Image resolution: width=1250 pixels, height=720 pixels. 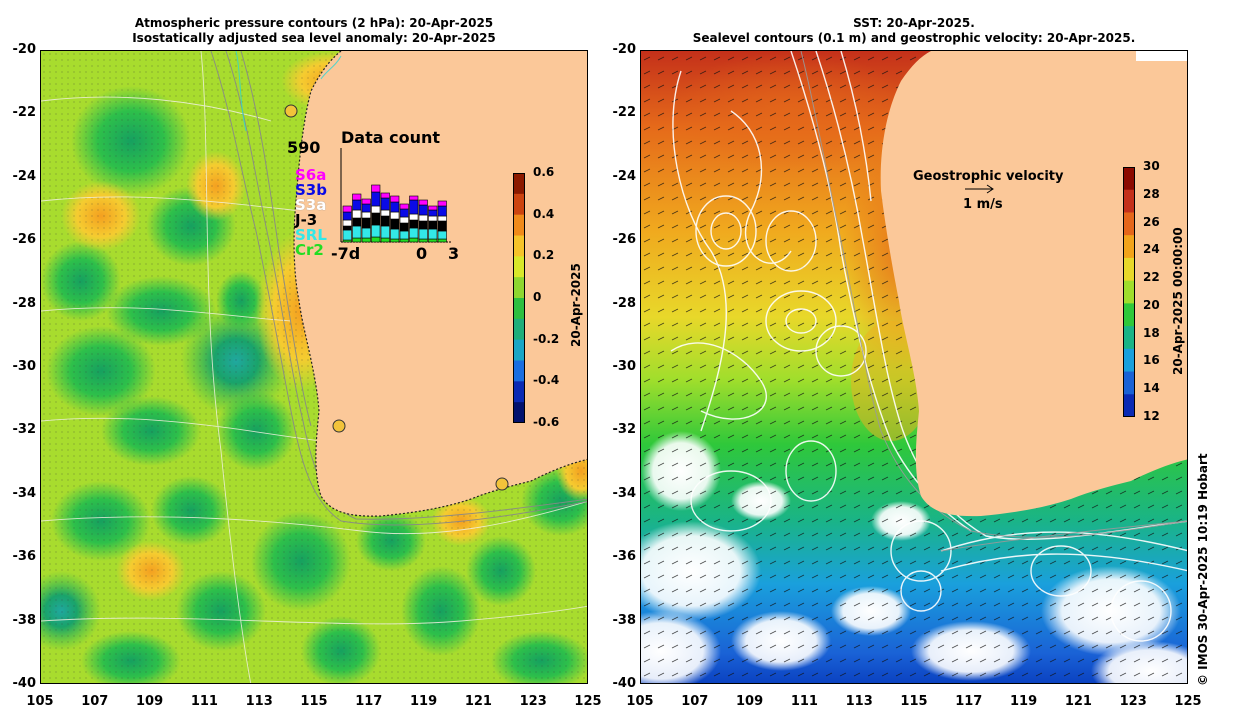 I want to click on right-lon-tick: 125, so click(x=1188, y=701).